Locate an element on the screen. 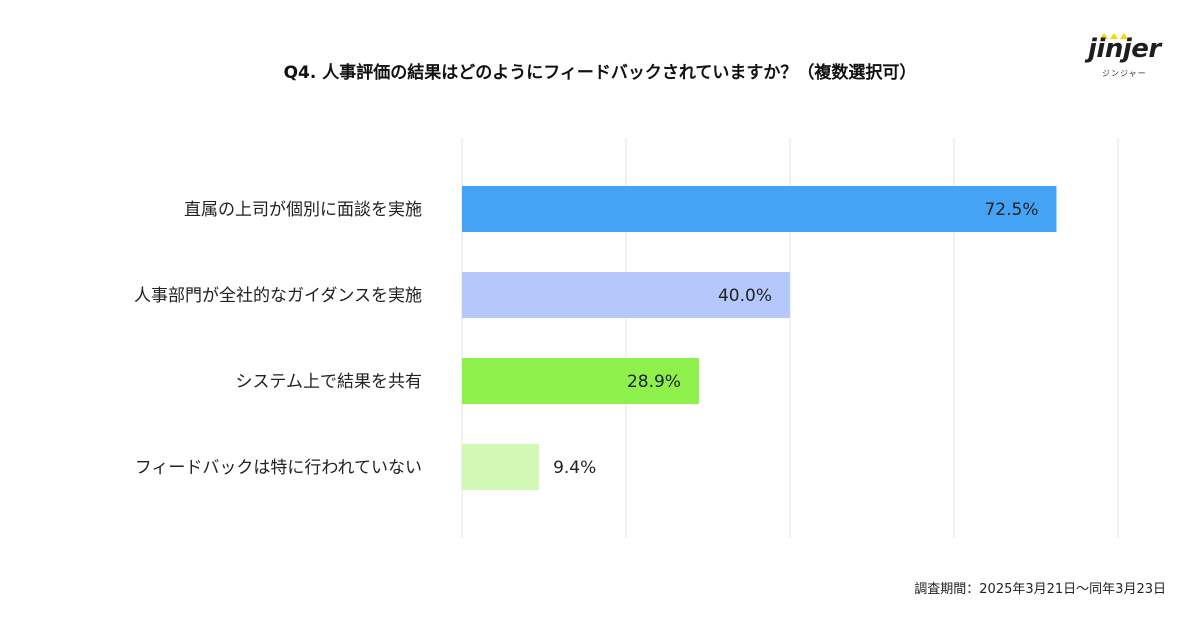  logo-wordmark: jinjer is located at coordinates (1124, 49).